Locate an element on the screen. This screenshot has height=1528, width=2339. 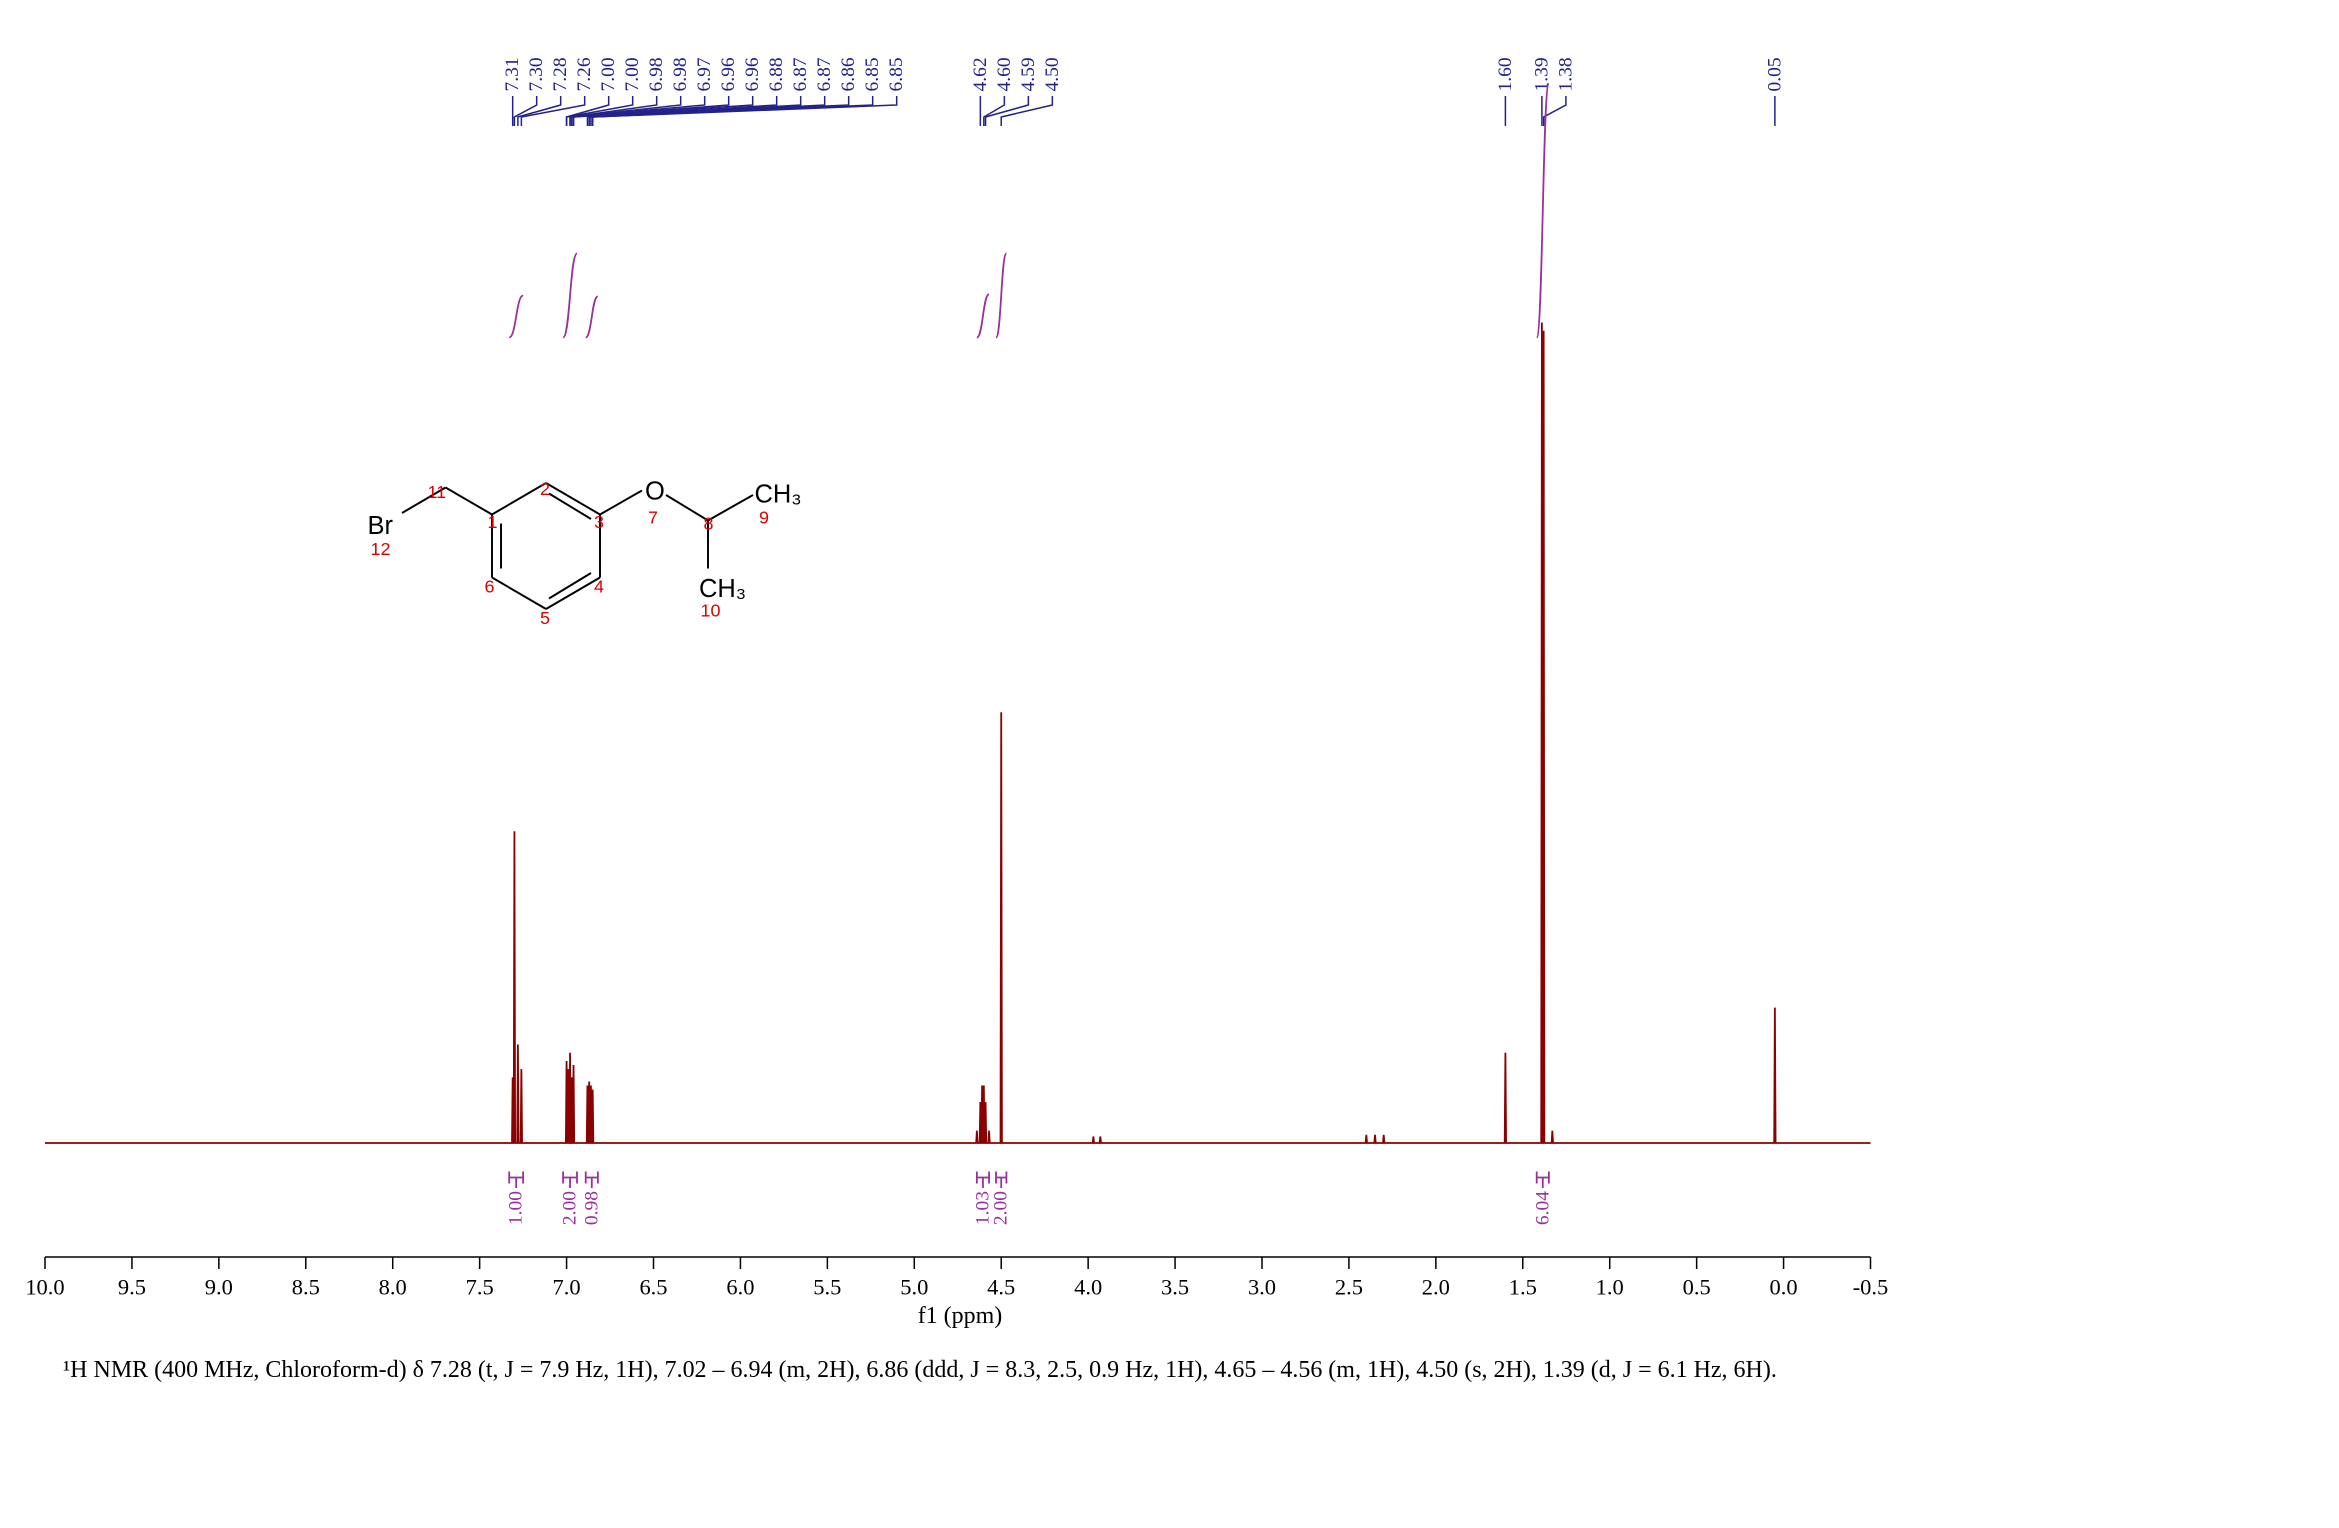
x-tick-label: -0.5 is located at coordinates (1871, 1286).